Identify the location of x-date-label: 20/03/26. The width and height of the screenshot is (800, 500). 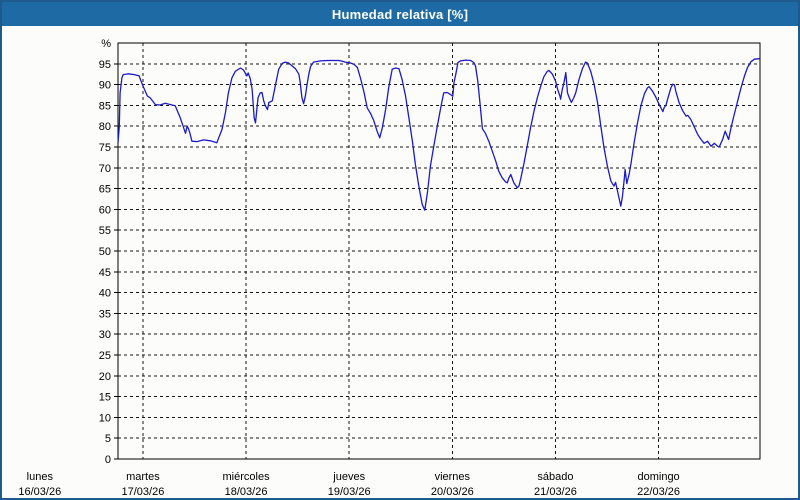
(452, 492).